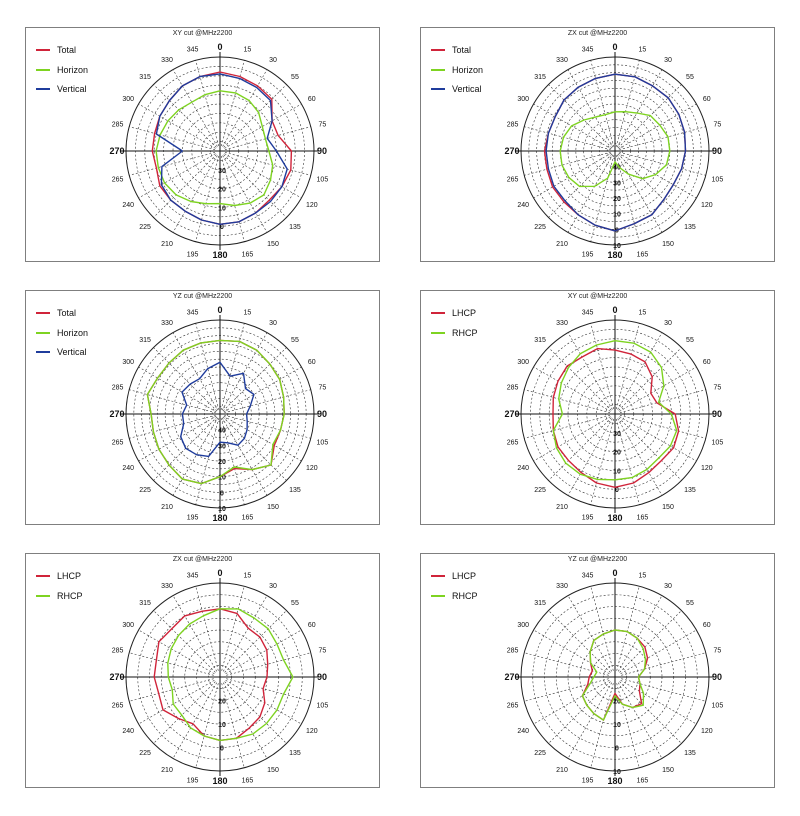 This screenshot has width=800, height=816. I want to click on angle-tick-label: 315, so click(145, 340).